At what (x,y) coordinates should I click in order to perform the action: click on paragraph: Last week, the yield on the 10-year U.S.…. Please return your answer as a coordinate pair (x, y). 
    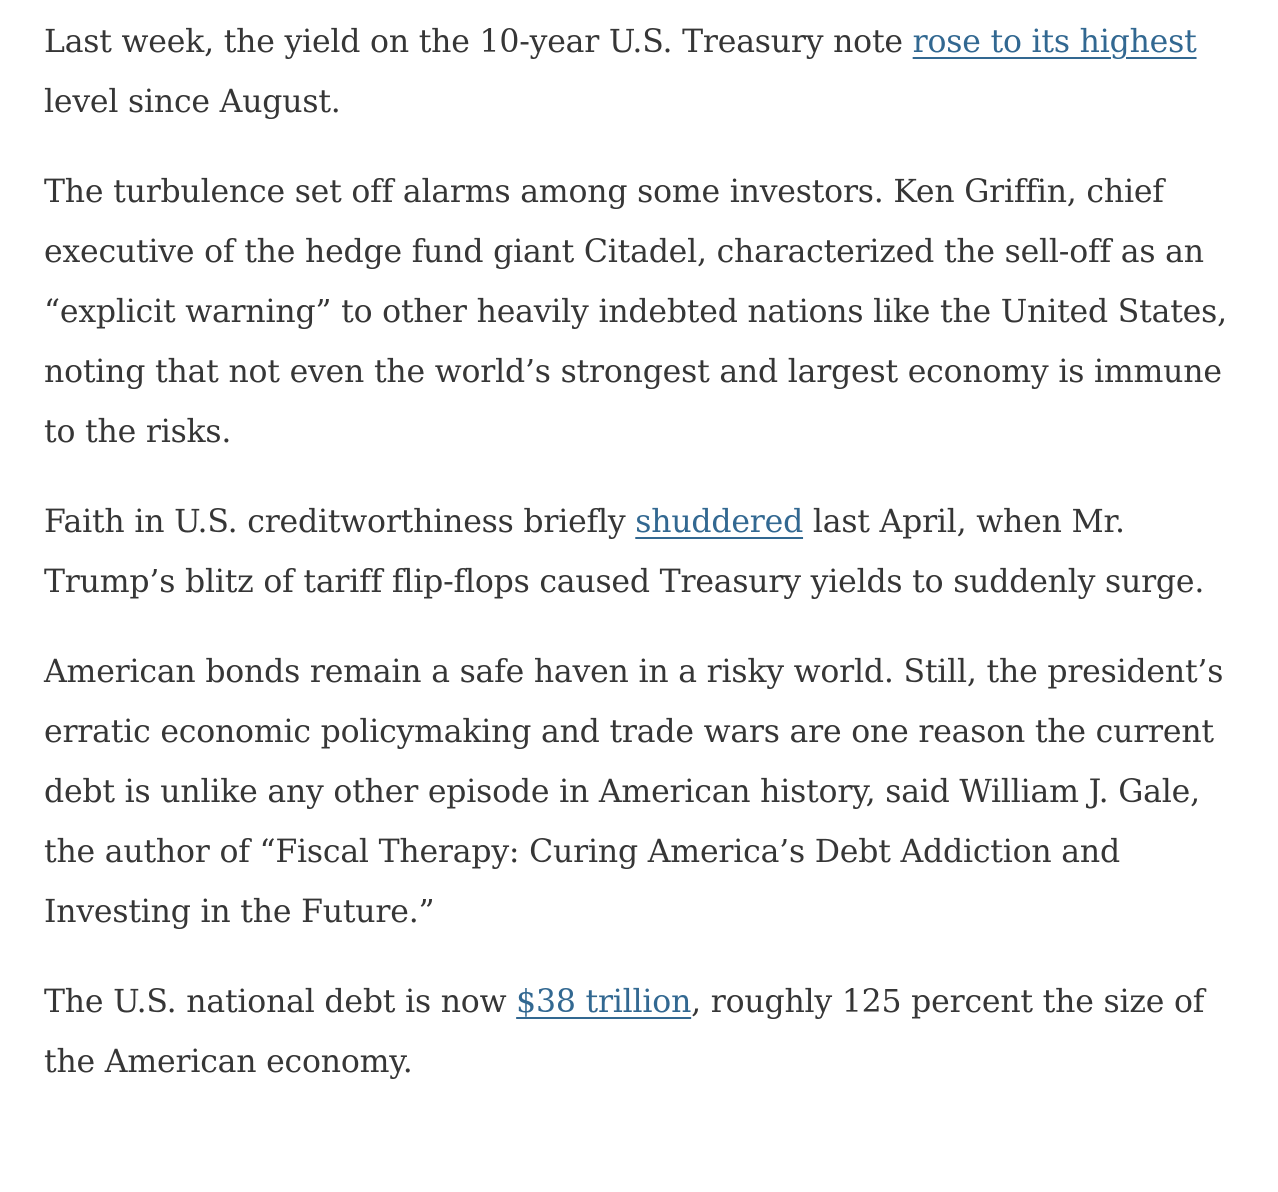
    Looking at the image, I should click on (641, 72).